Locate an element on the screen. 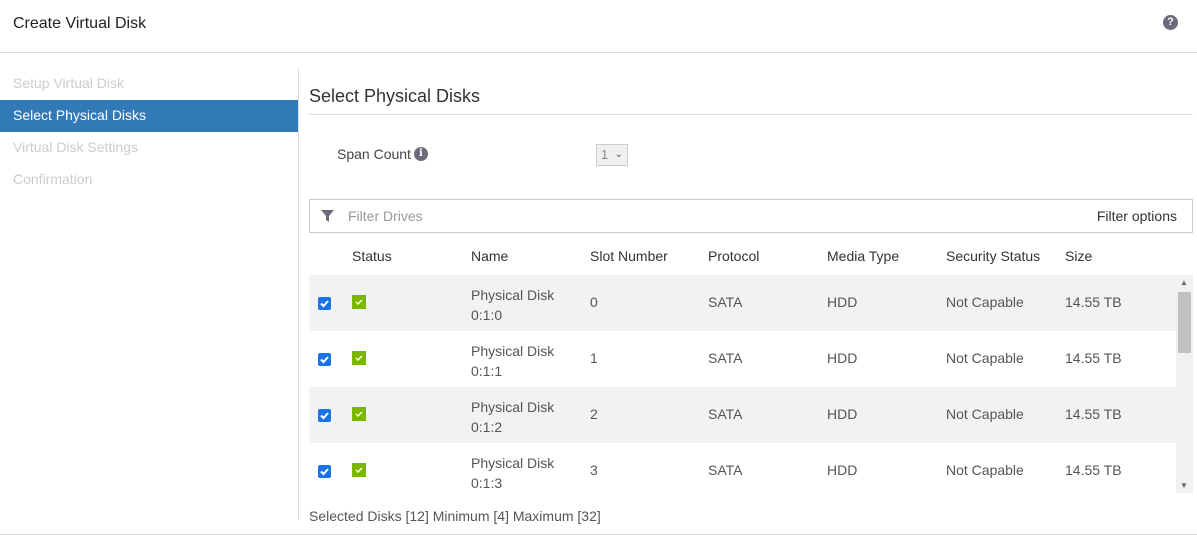 The height and width of the screenshot is (537, 1197). span-count-select: 1 ⌄ is located at coordinates (612, 155).